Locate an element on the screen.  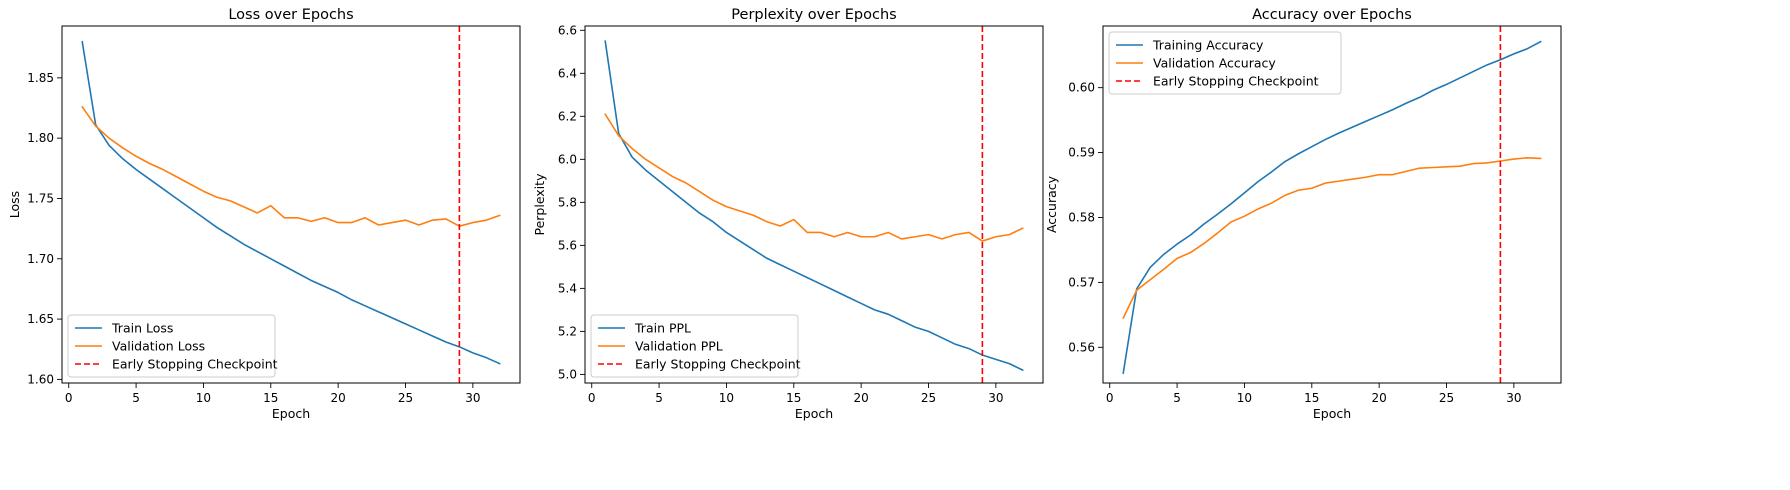
y-axis-label: Accuracy is located at coordinates (1051, 204).